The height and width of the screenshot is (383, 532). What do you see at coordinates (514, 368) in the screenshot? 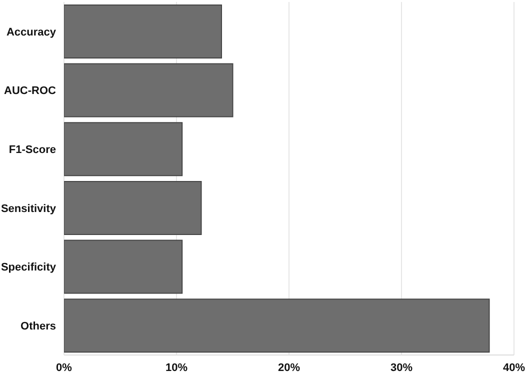
I see `x-tick-label: 40%` at bounding box center [514, 368].